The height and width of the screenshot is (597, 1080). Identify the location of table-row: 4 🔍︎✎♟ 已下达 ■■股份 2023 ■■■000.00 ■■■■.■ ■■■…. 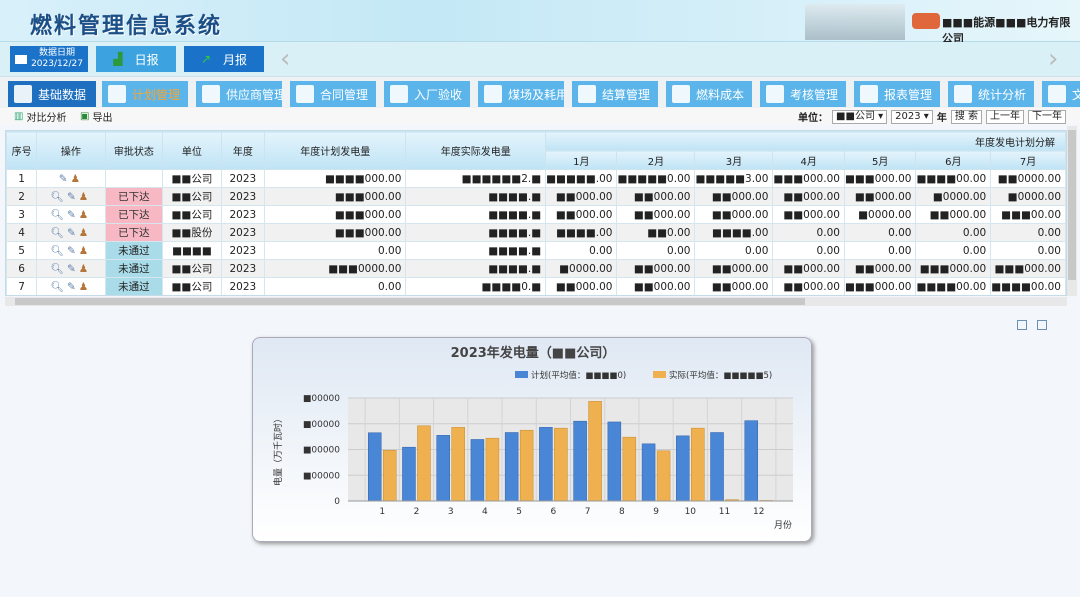
(536, 232).